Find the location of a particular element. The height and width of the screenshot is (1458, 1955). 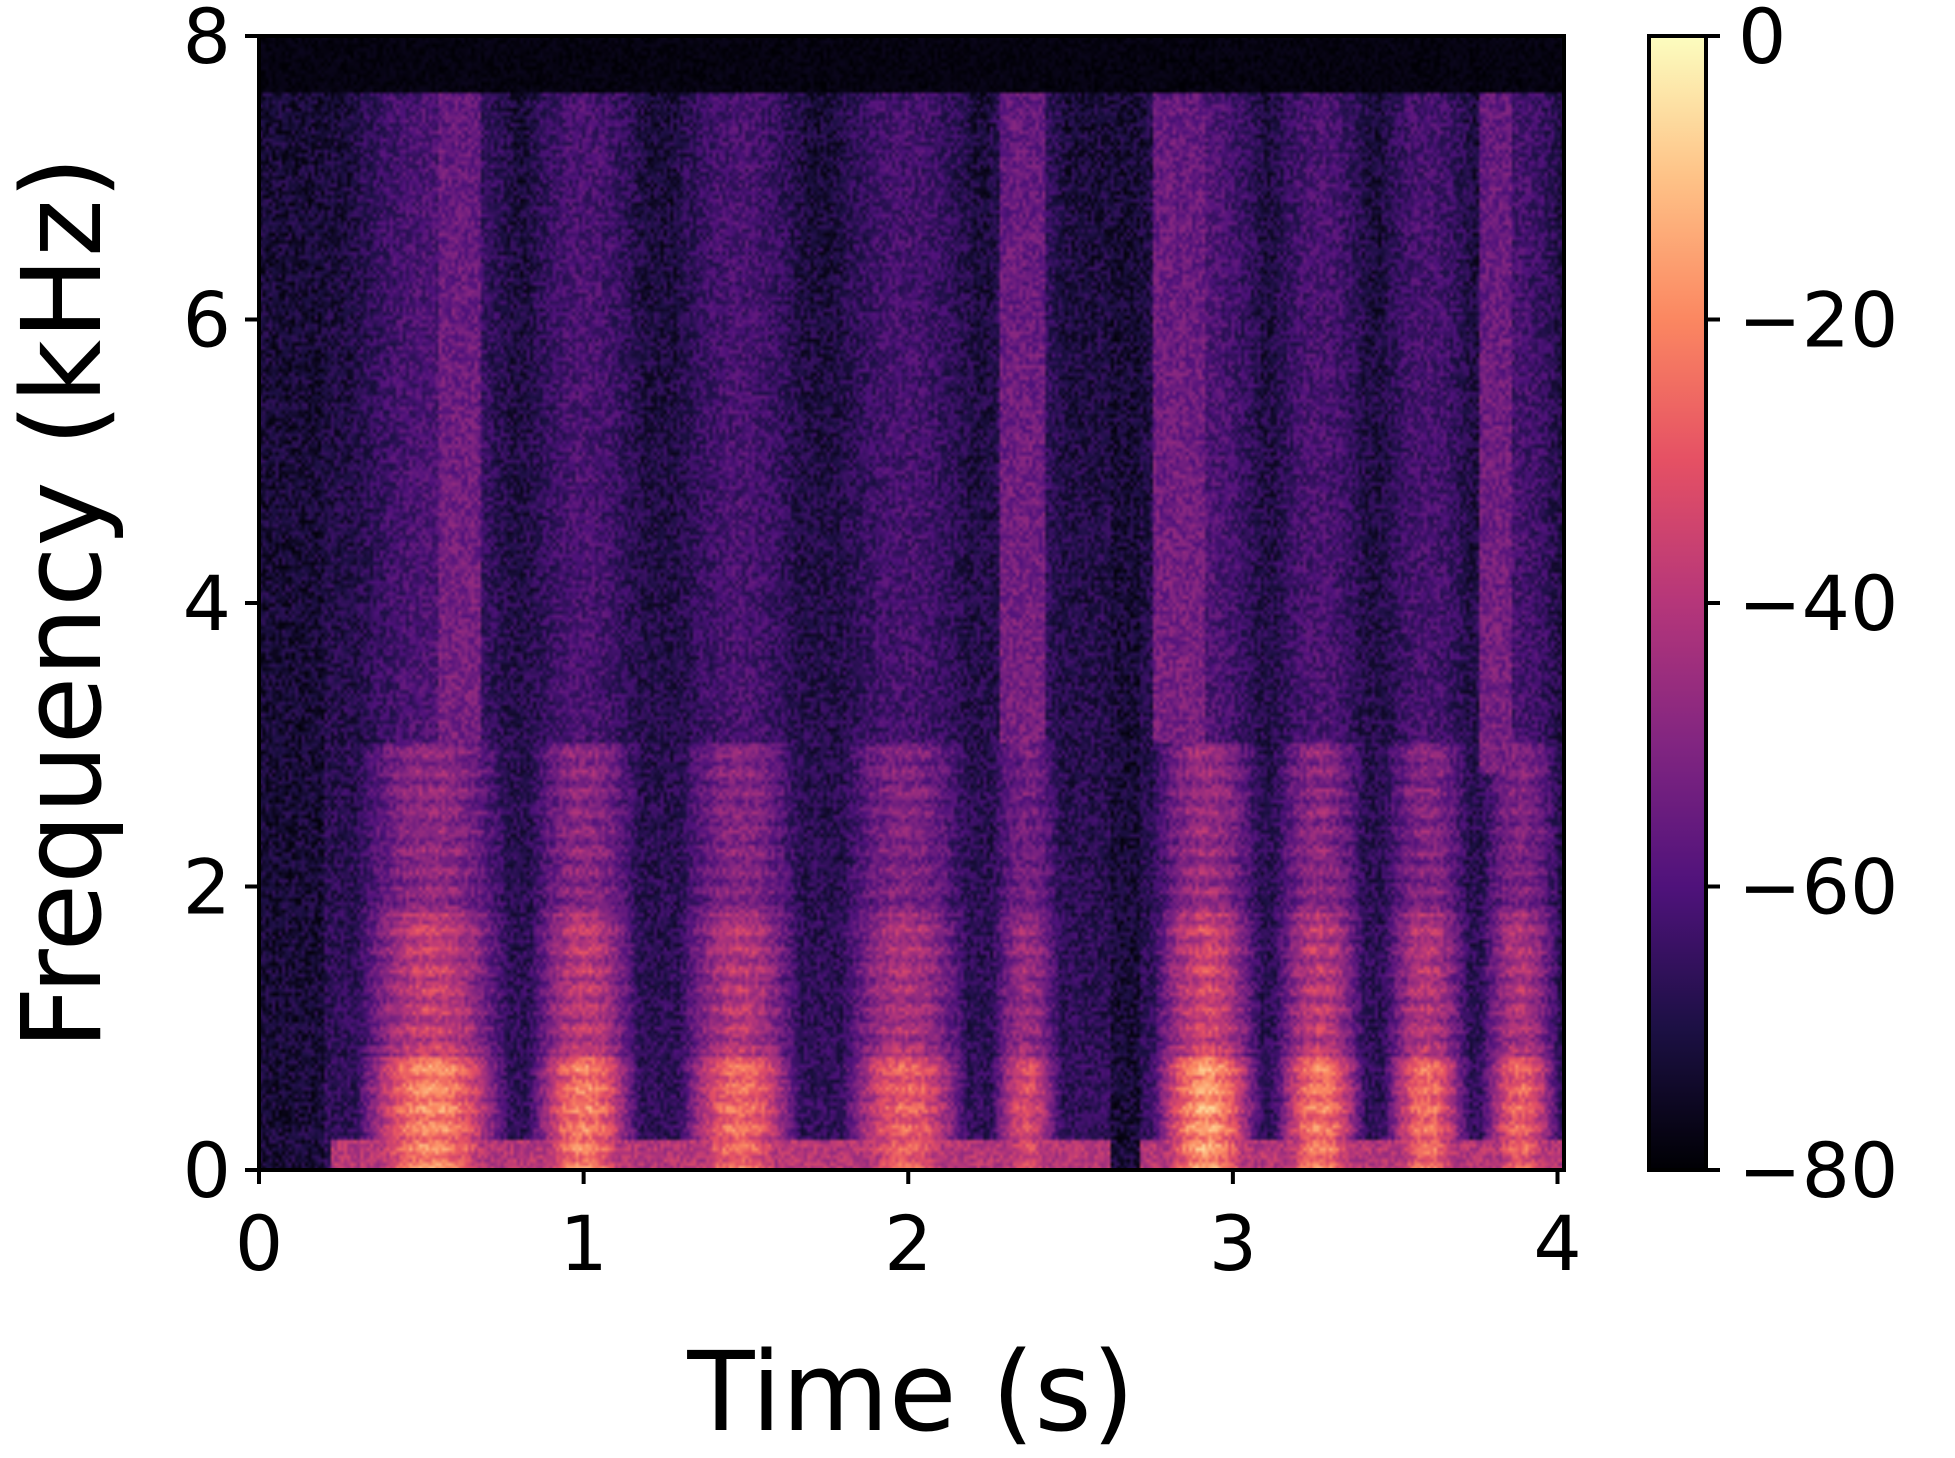

x-tick-label: 3 is located at coordinates (1233, 1243).